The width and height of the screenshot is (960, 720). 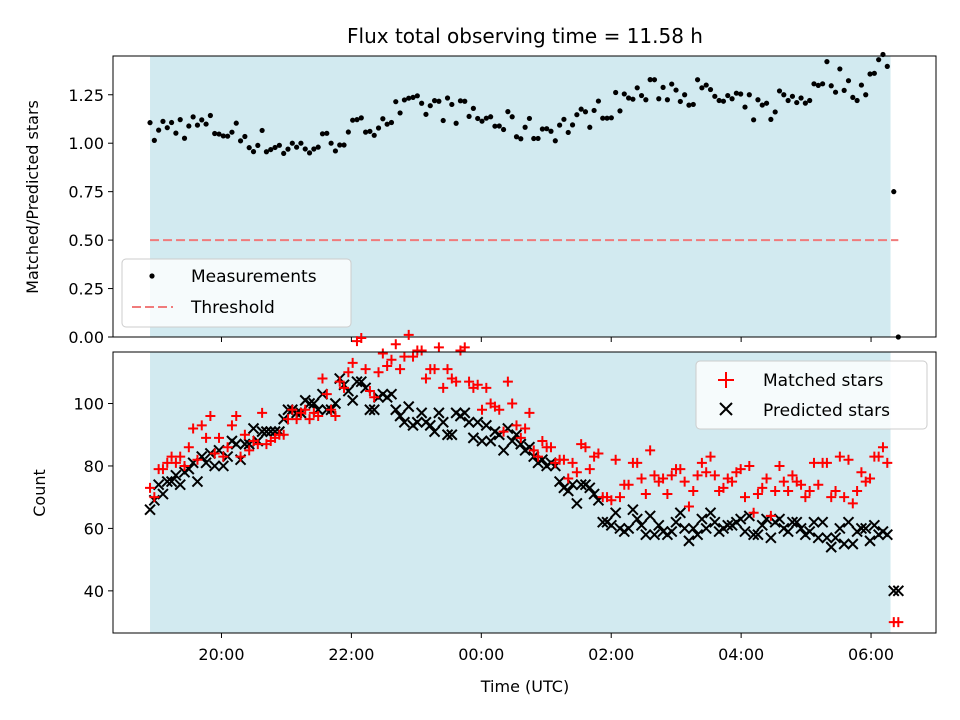 What do you see at coordinates (86, 192) in the screenshot?
I see `y-tick-label-top: 0.75` at bounding box center [86, 192].